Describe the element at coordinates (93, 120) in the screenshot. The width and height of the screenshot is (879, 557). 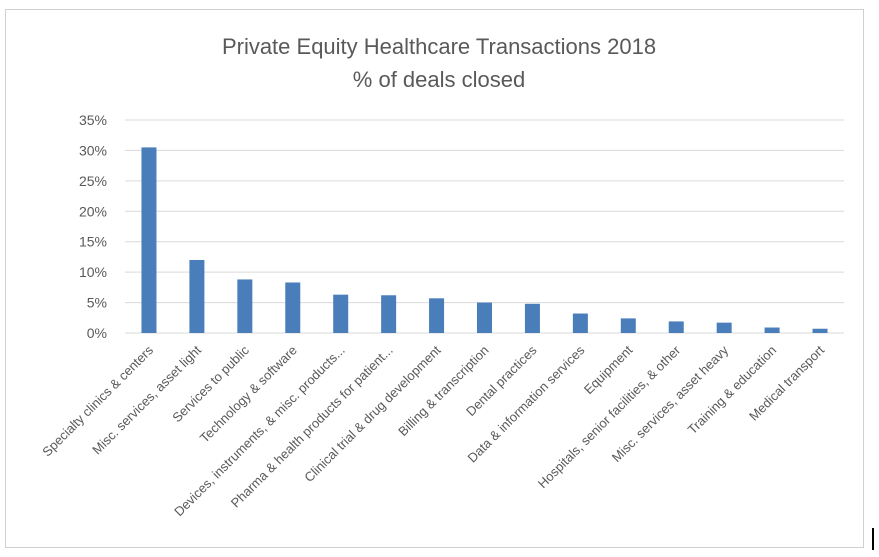
I see `y-tick-label: 35%` at that location.